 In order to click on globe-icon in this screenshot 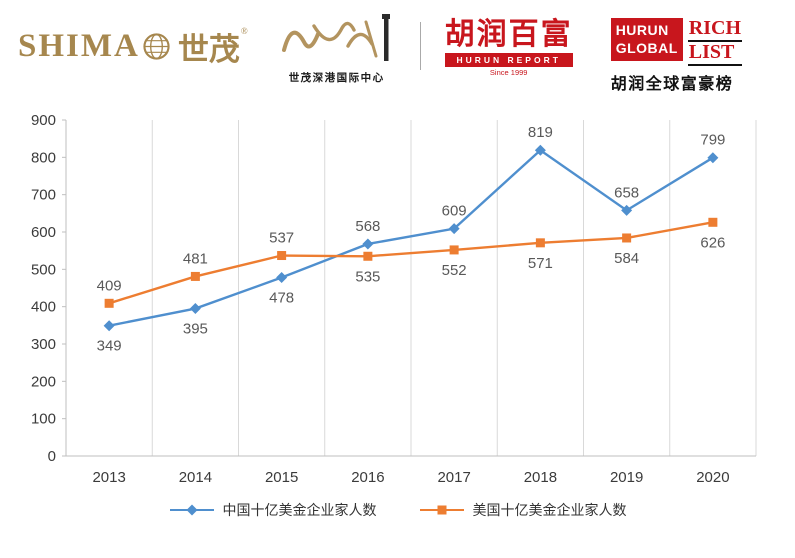, I will do `click(156, 46)`.